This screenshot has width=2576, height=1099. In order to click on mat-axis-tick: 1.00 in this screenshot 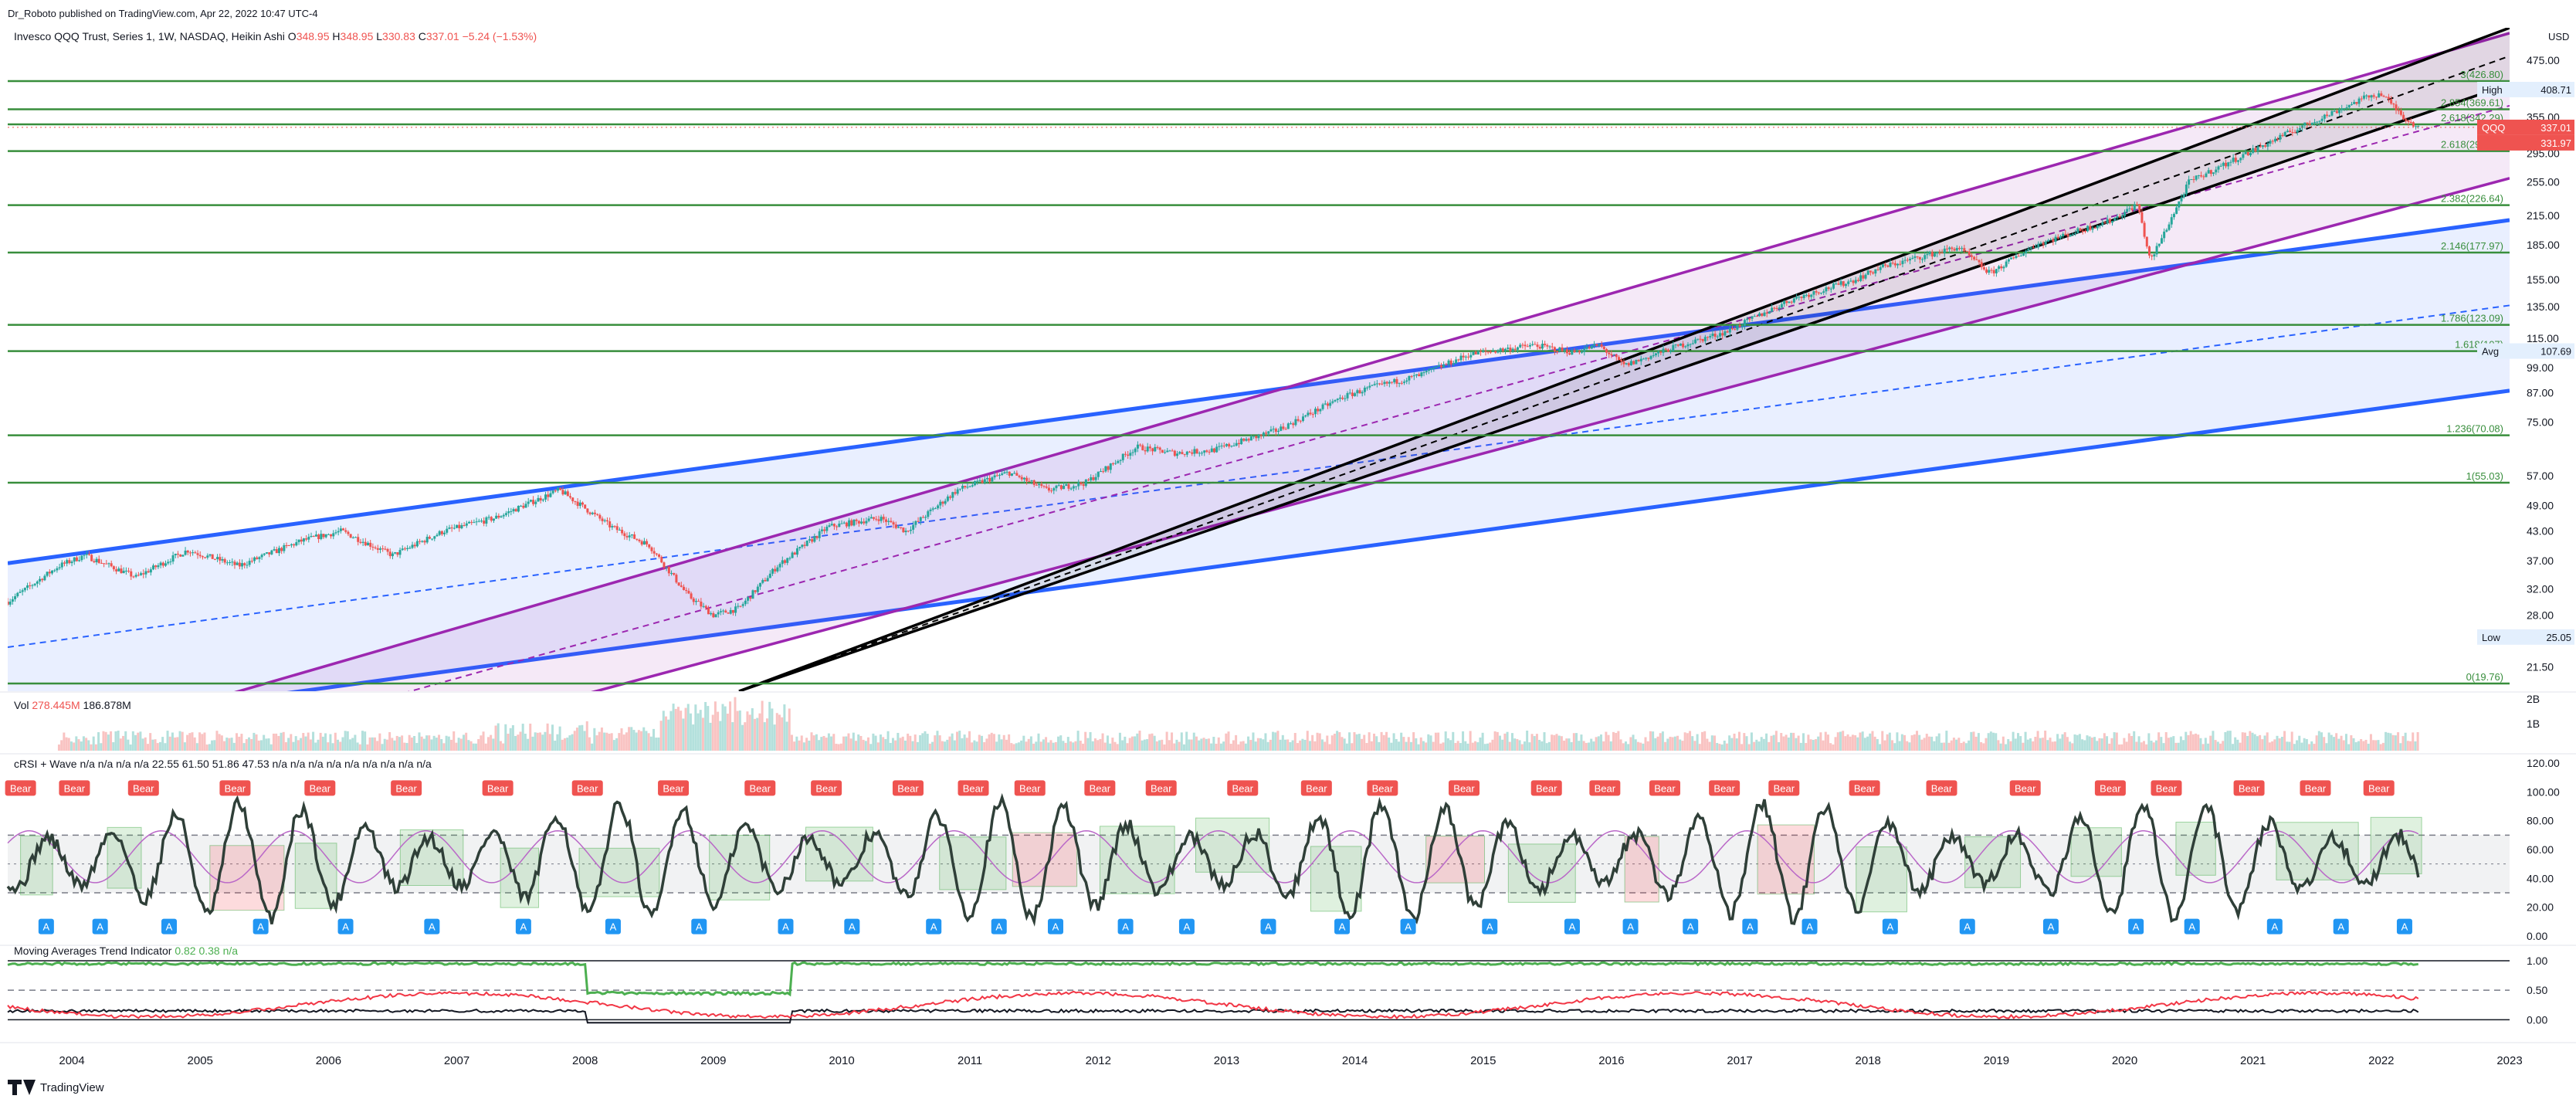, I will do `click(2537, 961)`.